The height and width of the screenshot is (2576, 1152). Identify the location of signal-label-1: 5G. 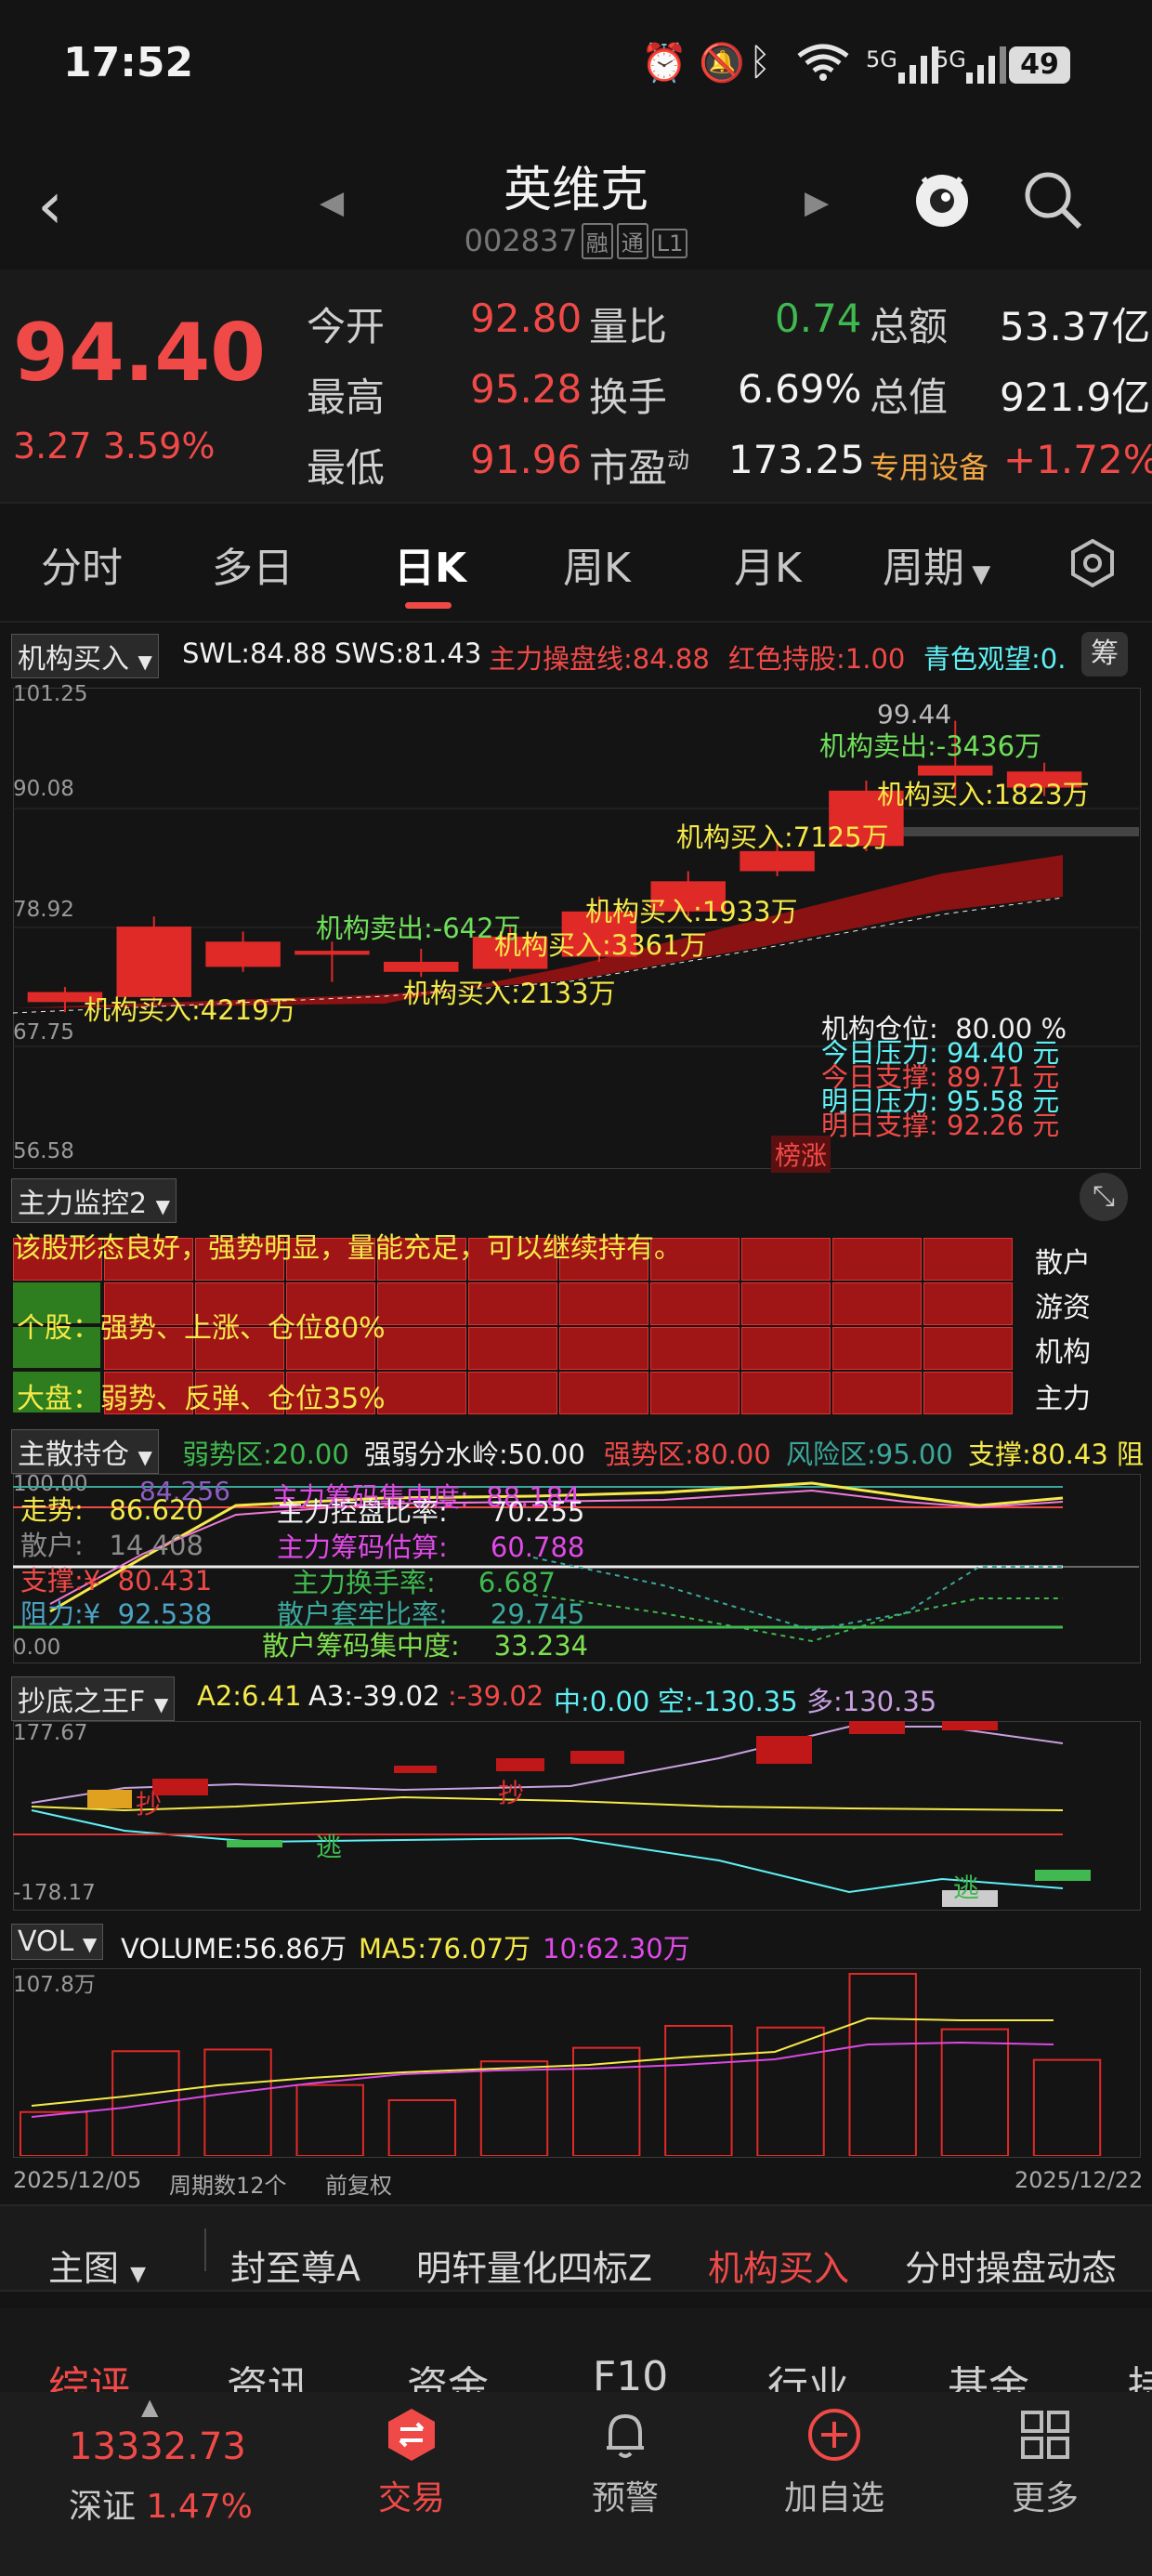
(881, 59).